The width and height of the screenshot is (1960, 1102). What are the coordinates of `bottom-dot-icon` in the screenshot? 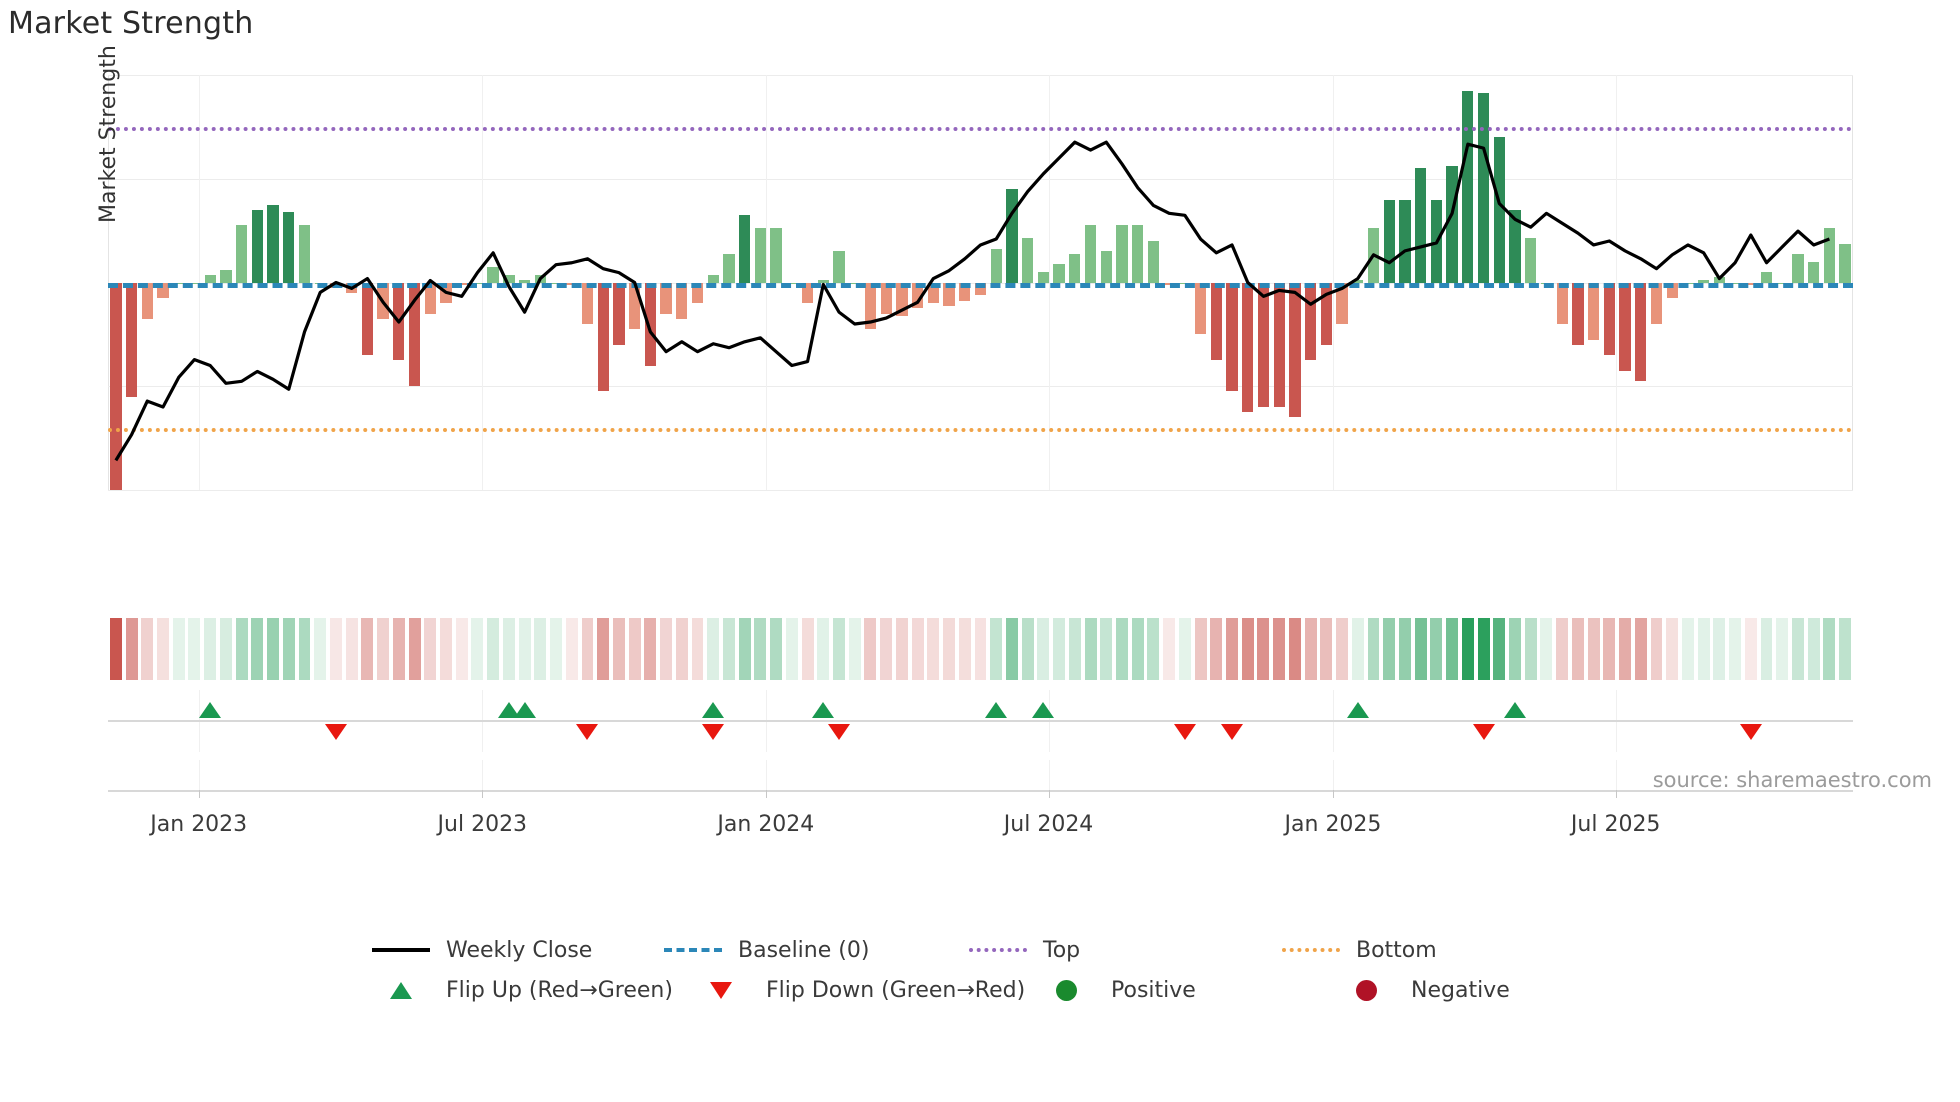 It's located at (1311, 950).